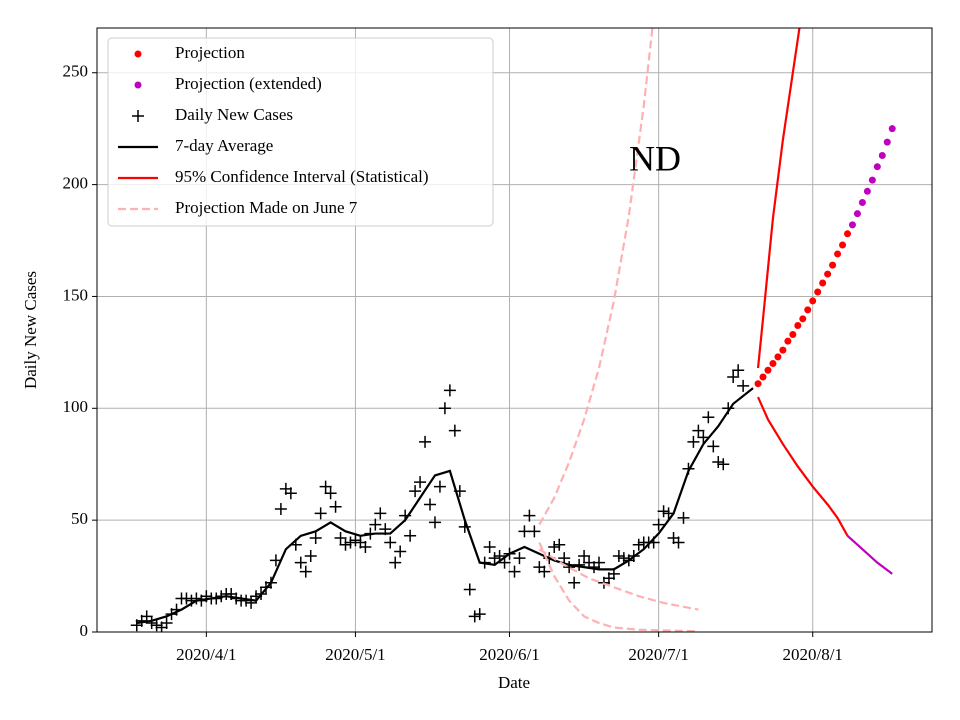 The width and height of the screenshot is (960, 720). Describe the element at coordinates (812, 654) in the screenshot. I see `x-tick-label: 2020/8/1` at that location.